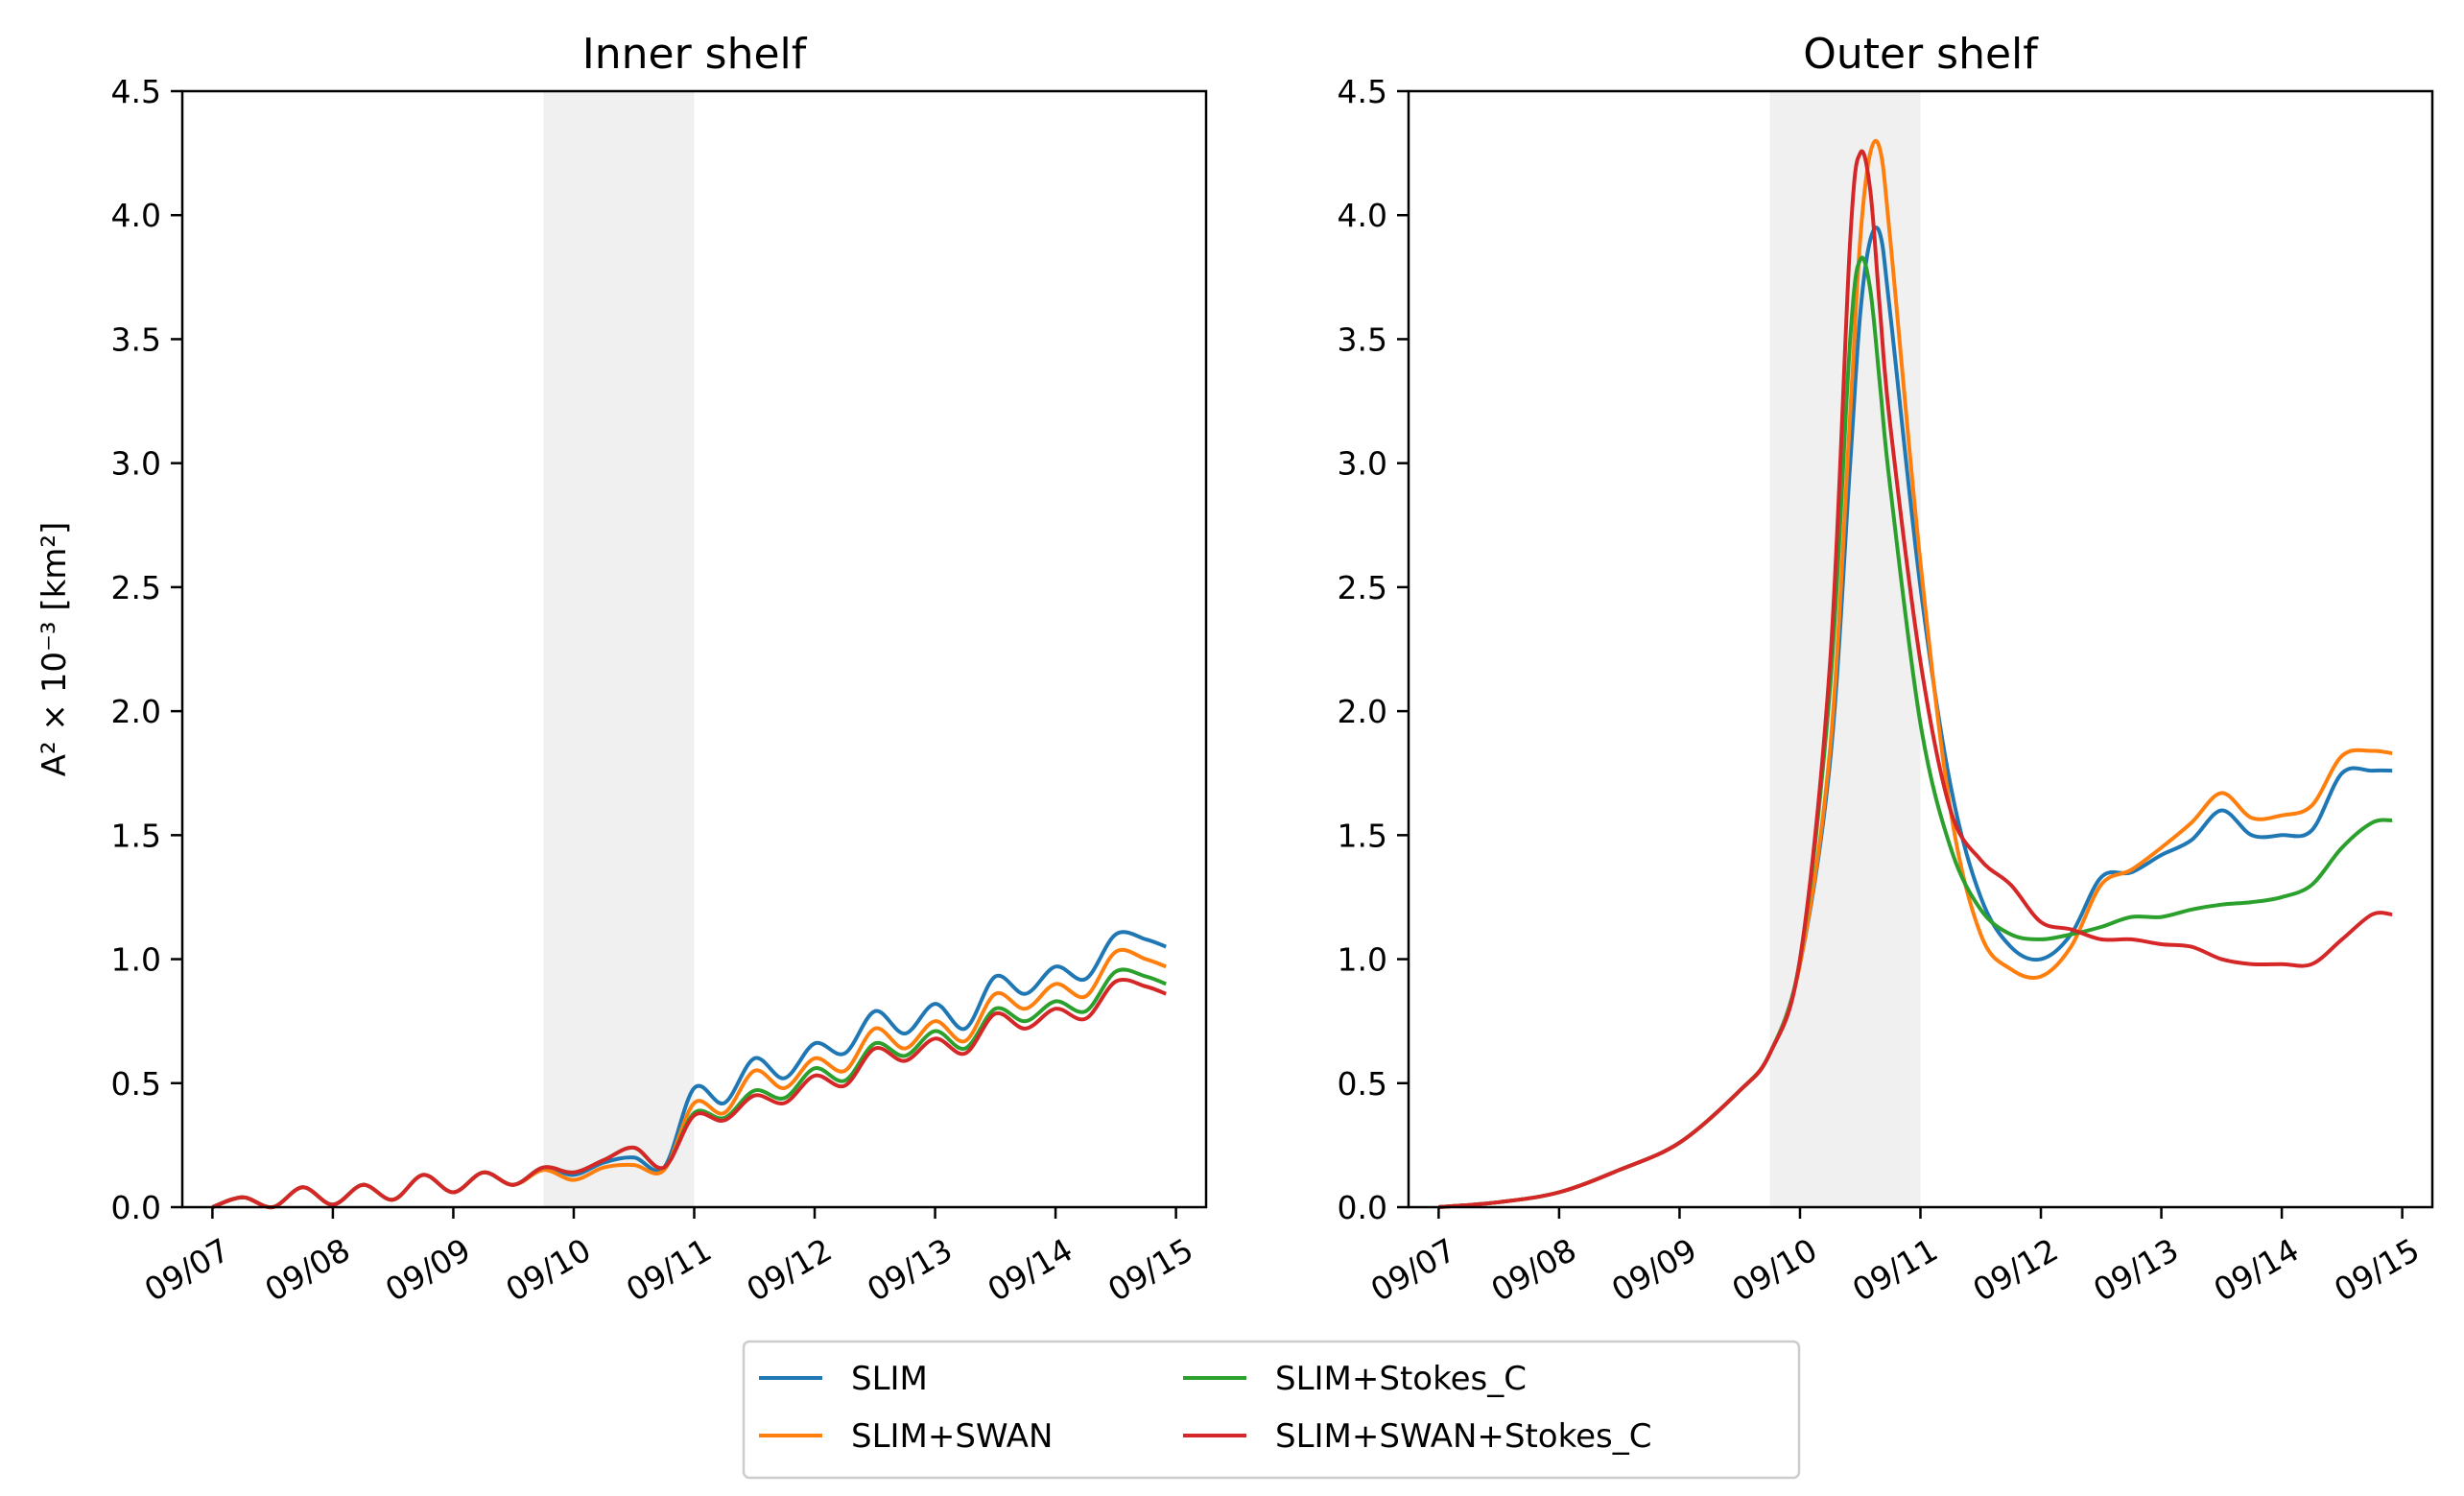  I want to click on legend-label-0: SLIM, so click(889, 1379).